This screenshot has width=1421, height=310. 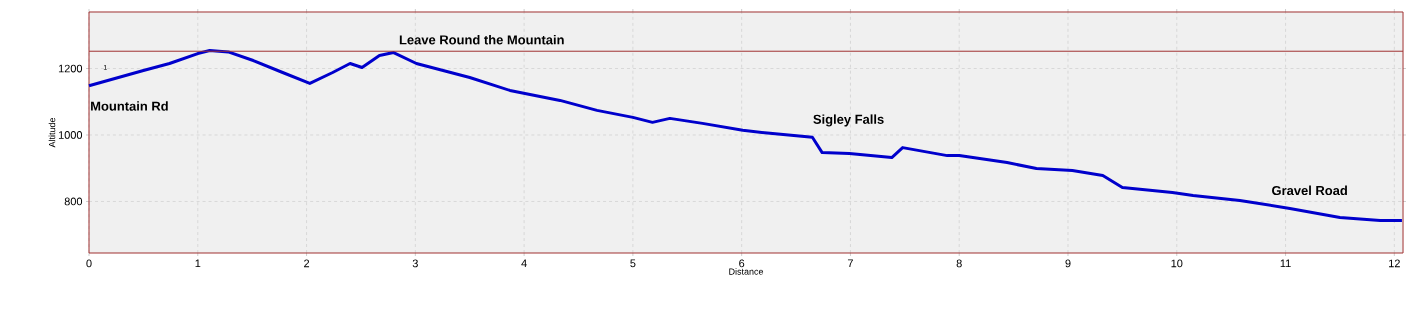 I want to click on x-tick-label: 5, so click(x=633, y=263).